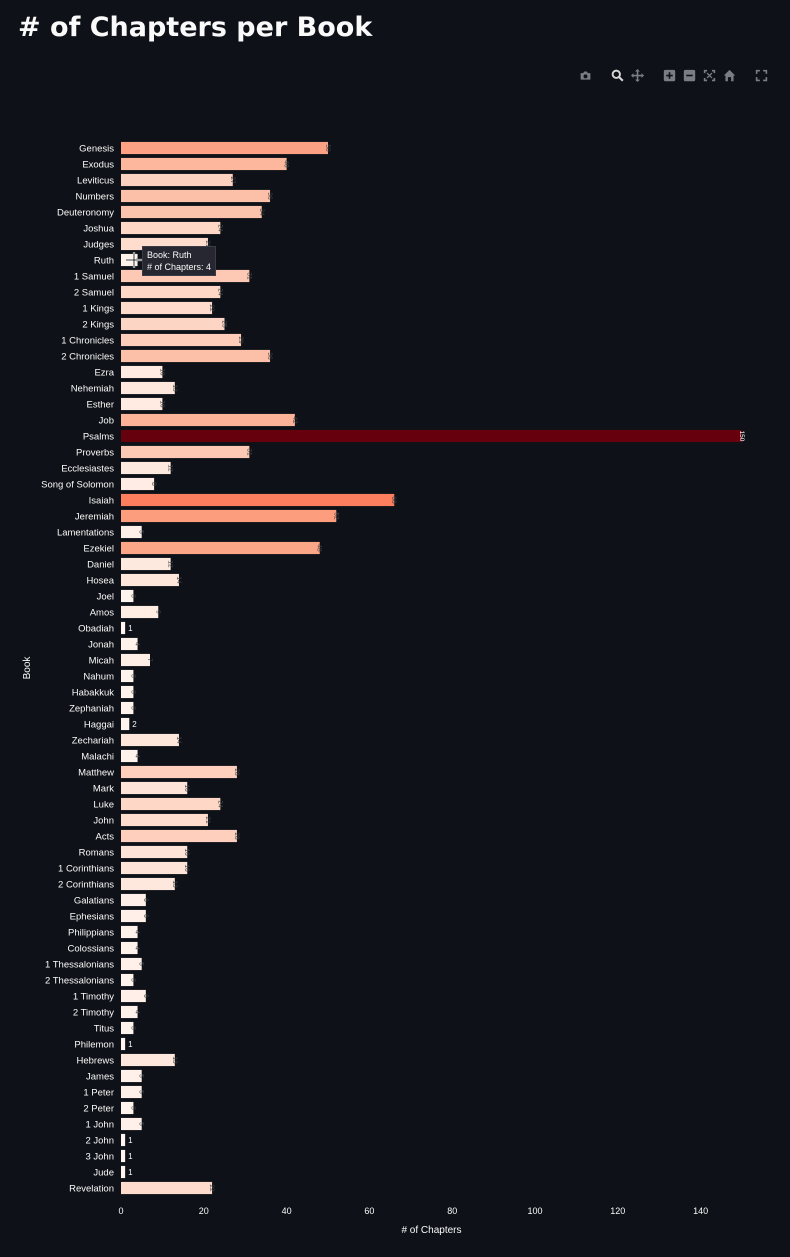 This screenshot has height=1257, width=790. I want to click on y-tick-label: Zephaniah, so click(91, 708).